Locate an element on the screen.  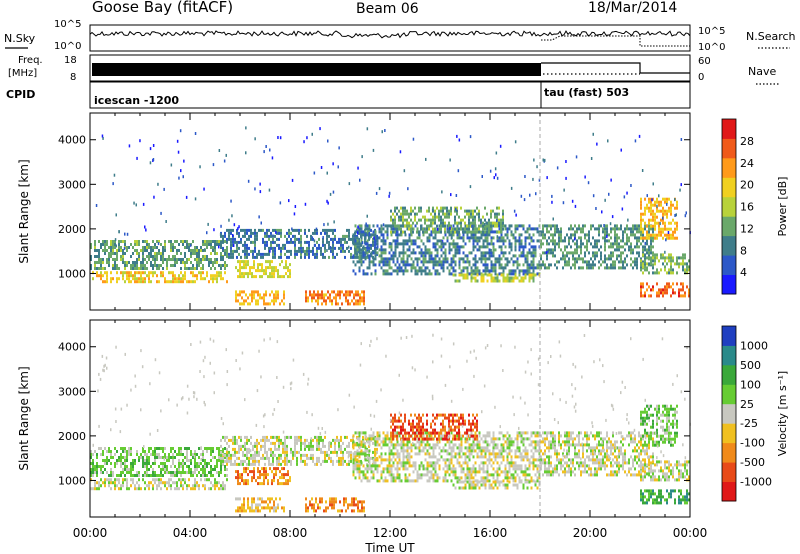
echo-region is located at coordinates (659, 218).